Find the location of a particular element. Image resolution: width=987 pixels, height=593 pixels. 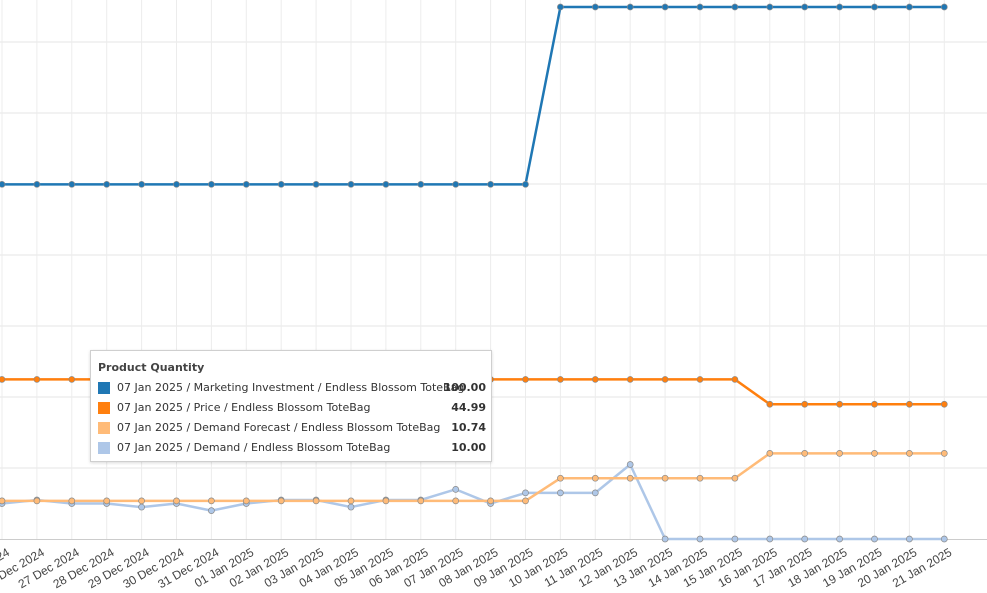

tooltip-row-value: 100.00 is located at coordinates (464, 387).